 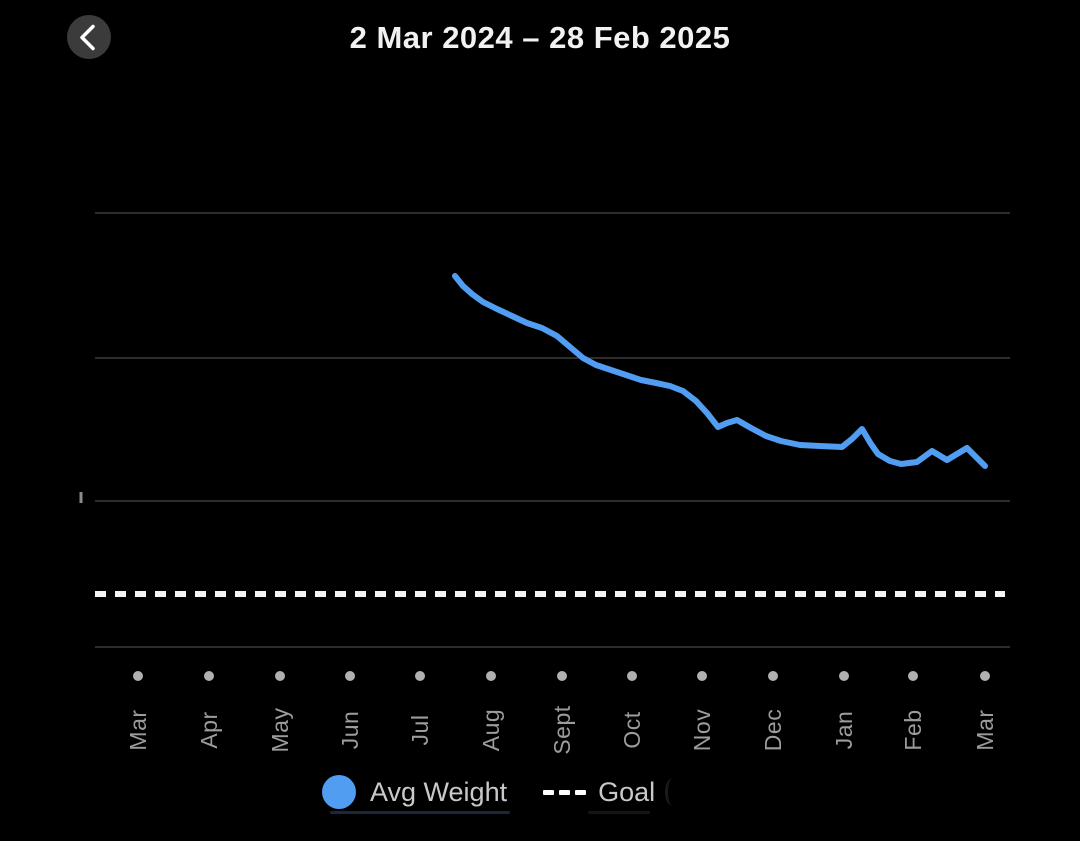 I want to click on x-axis-label-jan-10: Jan, so click(x=843, y=730).